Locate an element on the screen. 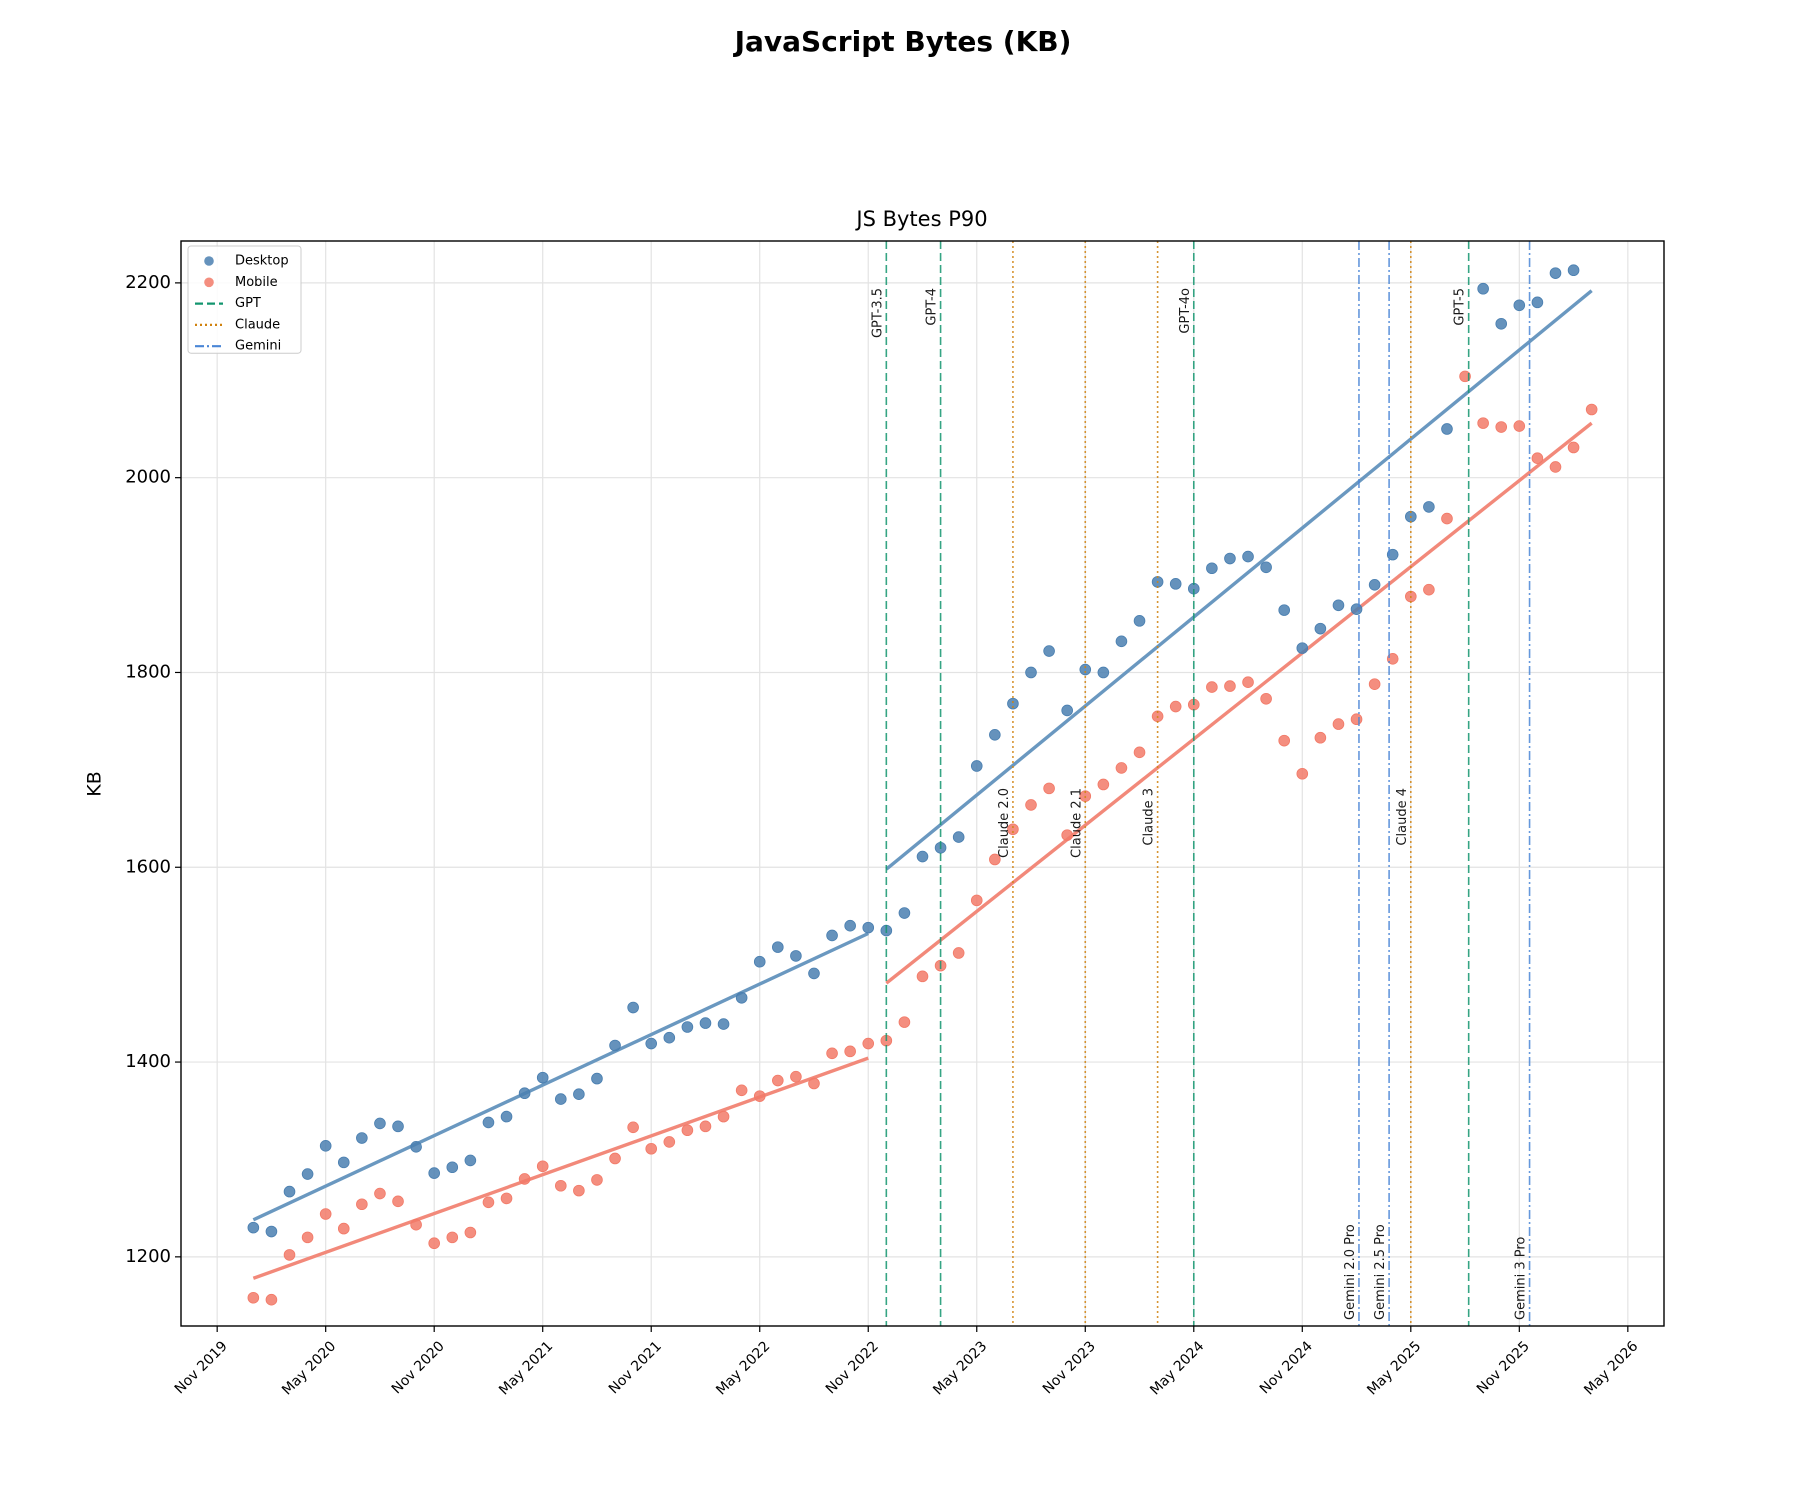  legend: Desktop Mobile GPT Claude Gemini is located at coordinates (244, 299).